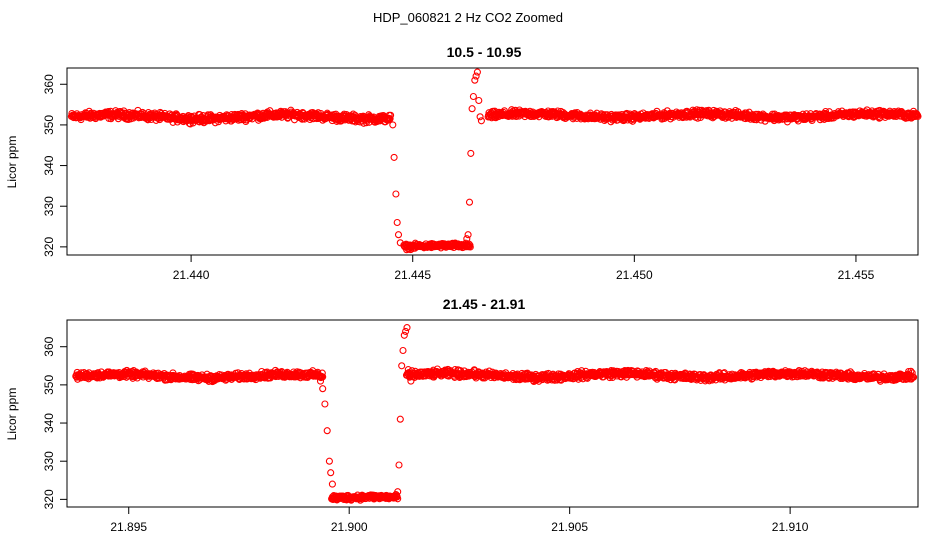 This screenshot has width=936, height=540. I want to click on top-panel-title: 10.5 - 10.95, so click(484, 52).